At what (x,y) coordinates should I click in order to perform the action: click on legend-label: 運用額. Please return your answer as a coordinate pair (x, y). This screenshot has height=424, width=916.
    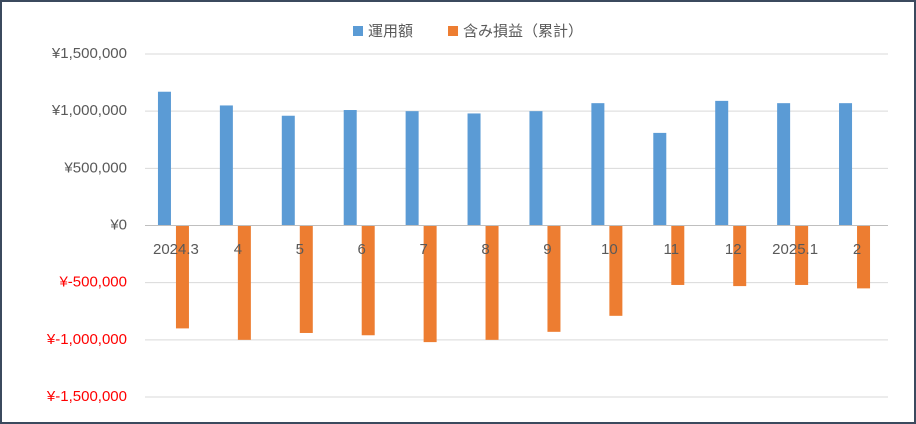
    Looking at the image, I should click on (390, 31).